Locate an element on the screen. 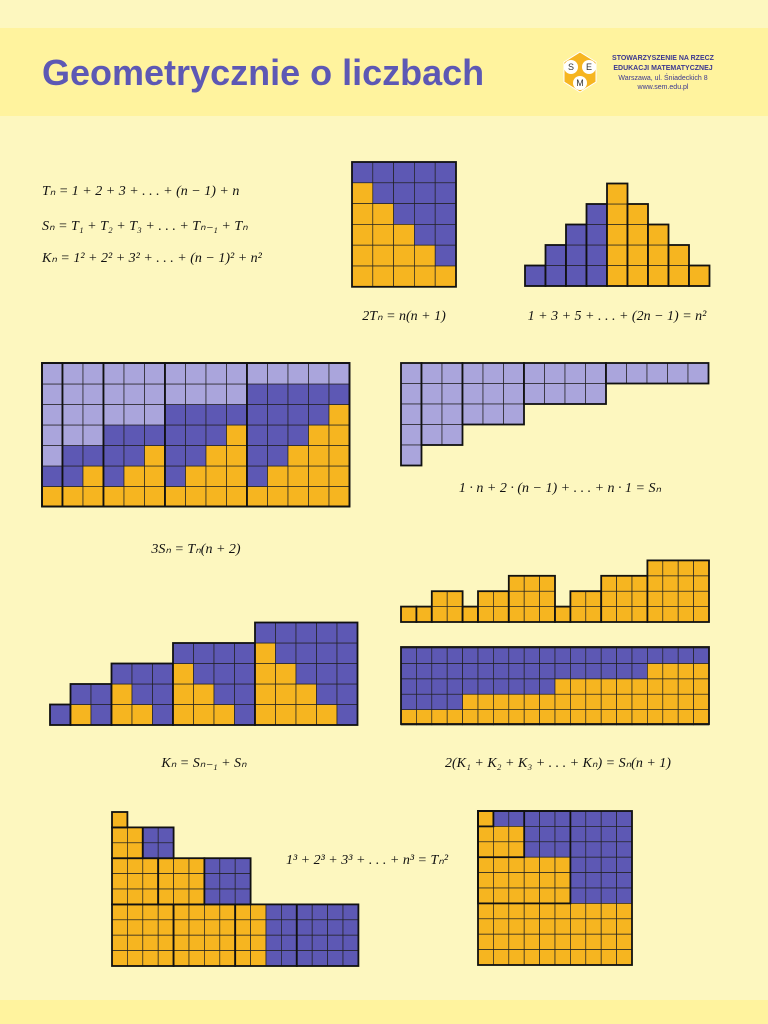 This screenshot has width=768, height=1024. formula: 2(K₁ + K₂ + K₃ + . . . + Kₙ) = Sₙ(n + 1) is located at coordinates (558, 763).